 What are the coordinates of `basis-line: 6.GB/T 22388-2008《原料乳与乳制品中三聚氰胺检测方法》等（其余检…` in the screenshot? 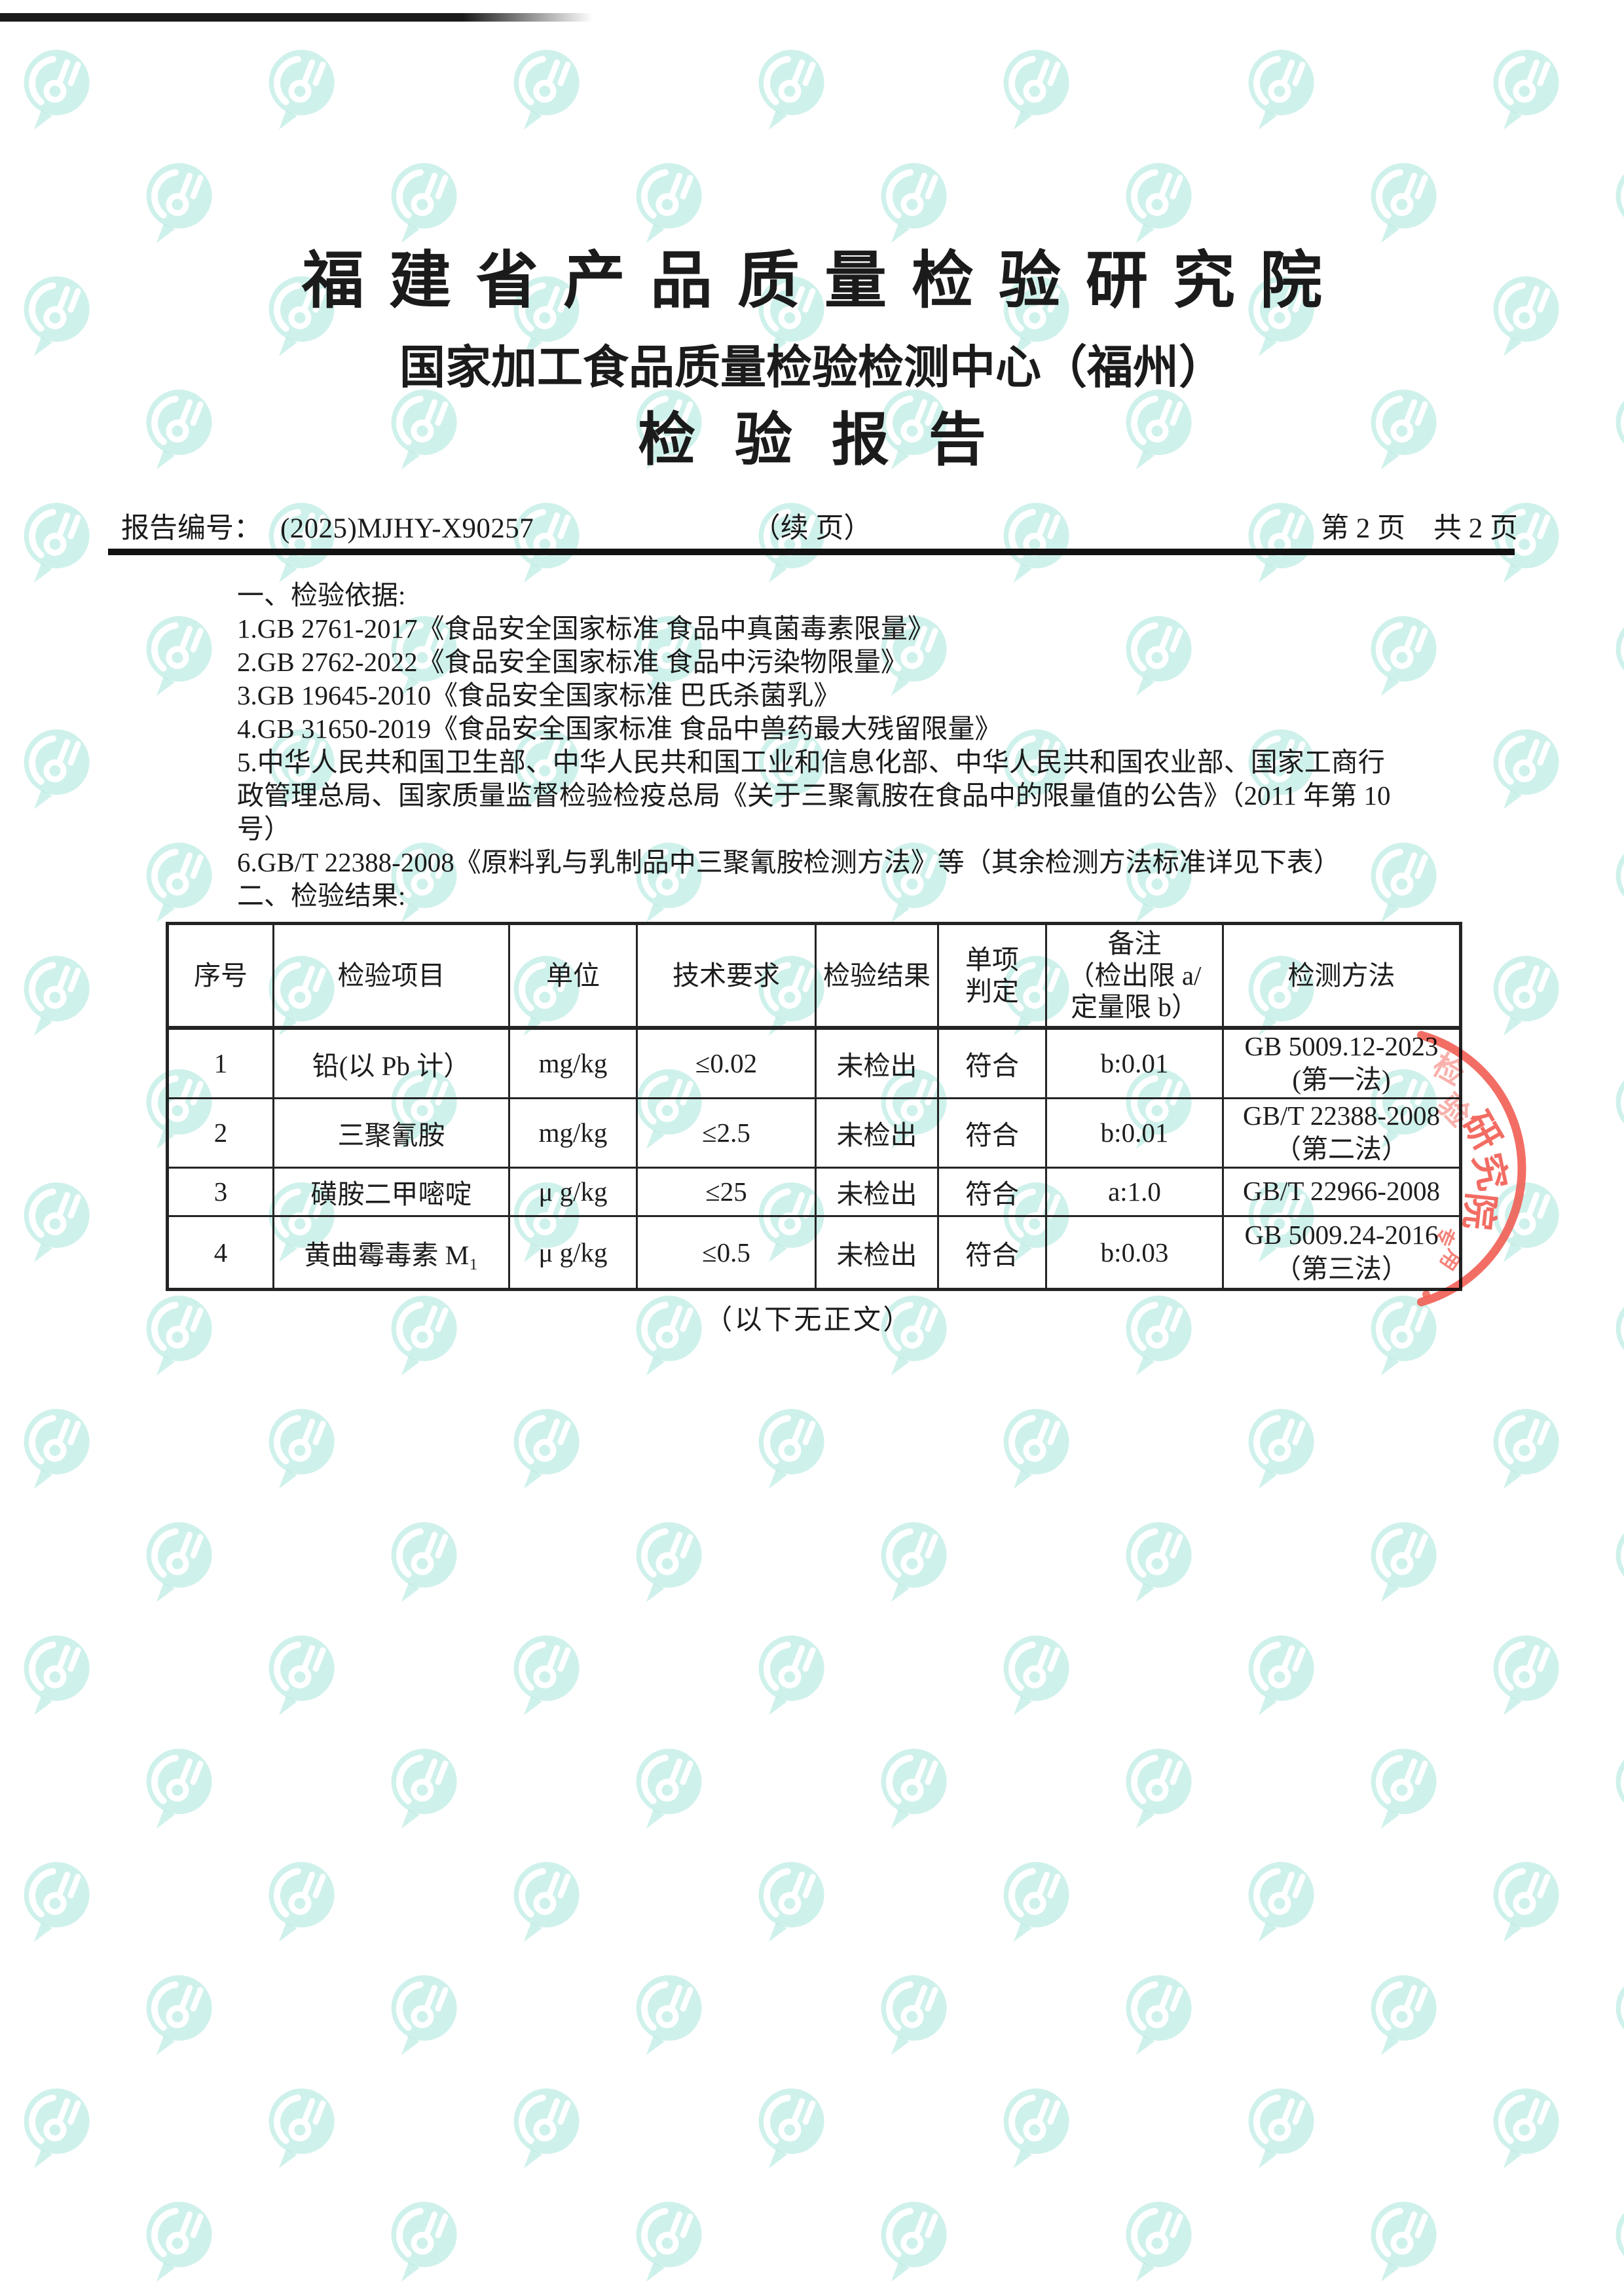 It's located at (788, 862).